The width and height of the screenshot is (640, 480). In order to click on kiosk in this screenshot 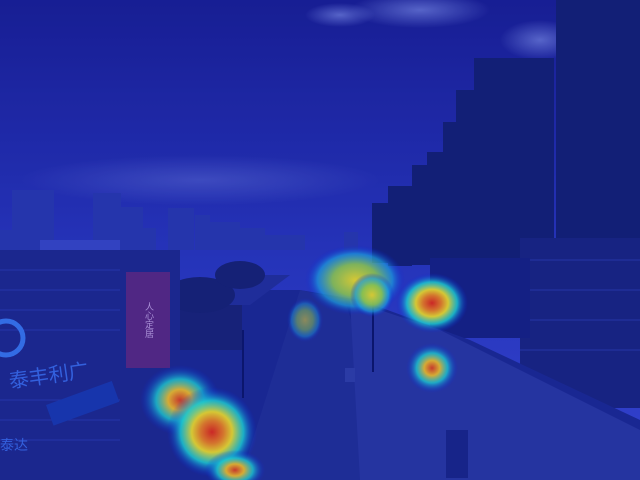, I will do `click(457, 454)`.